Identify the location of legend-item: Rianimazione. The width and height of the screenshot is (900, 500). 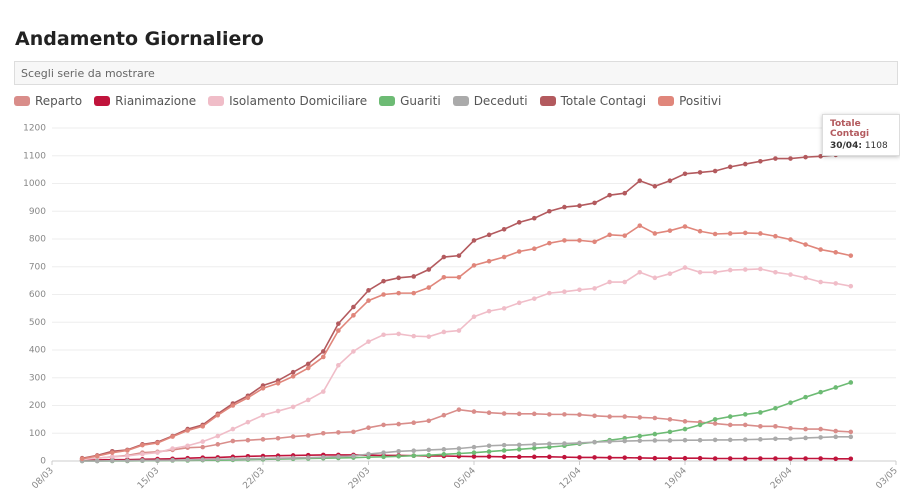
(145, 101).